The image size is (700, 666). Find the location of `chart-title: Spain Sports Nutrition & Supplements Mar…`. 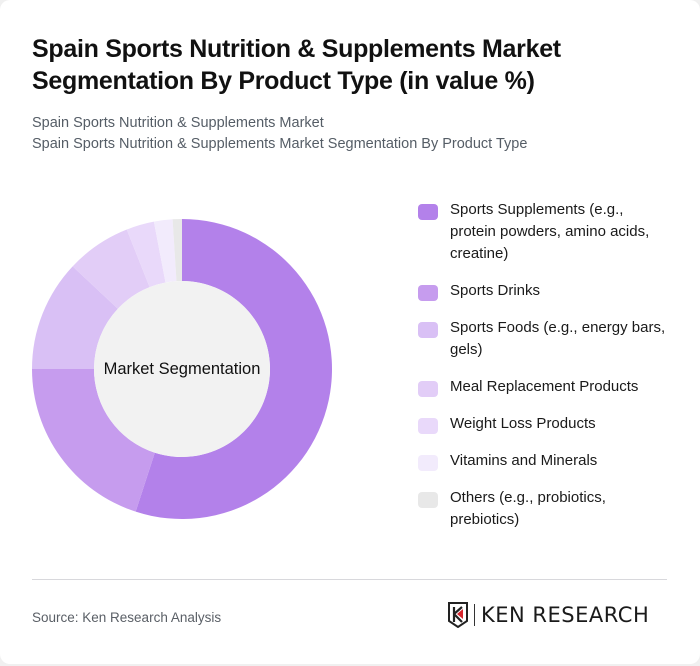

chart-title: Spain Sports Nutrition & Supplements Mar… is located at coordinates (296, 65).